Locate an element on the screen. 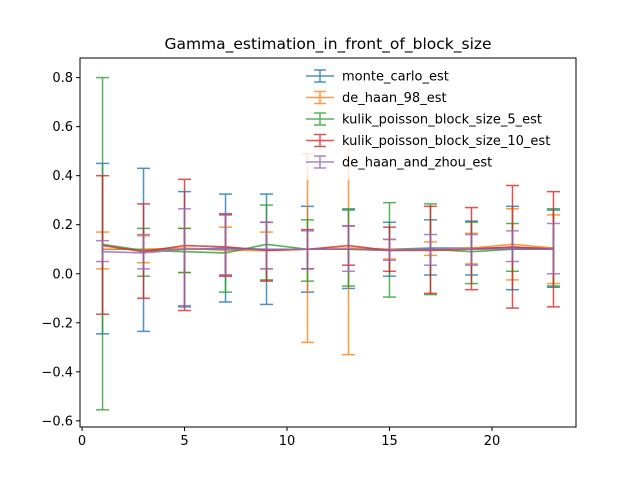 This screenshot has height=480, width=640. legend-box is located at coordinates (432, 122).